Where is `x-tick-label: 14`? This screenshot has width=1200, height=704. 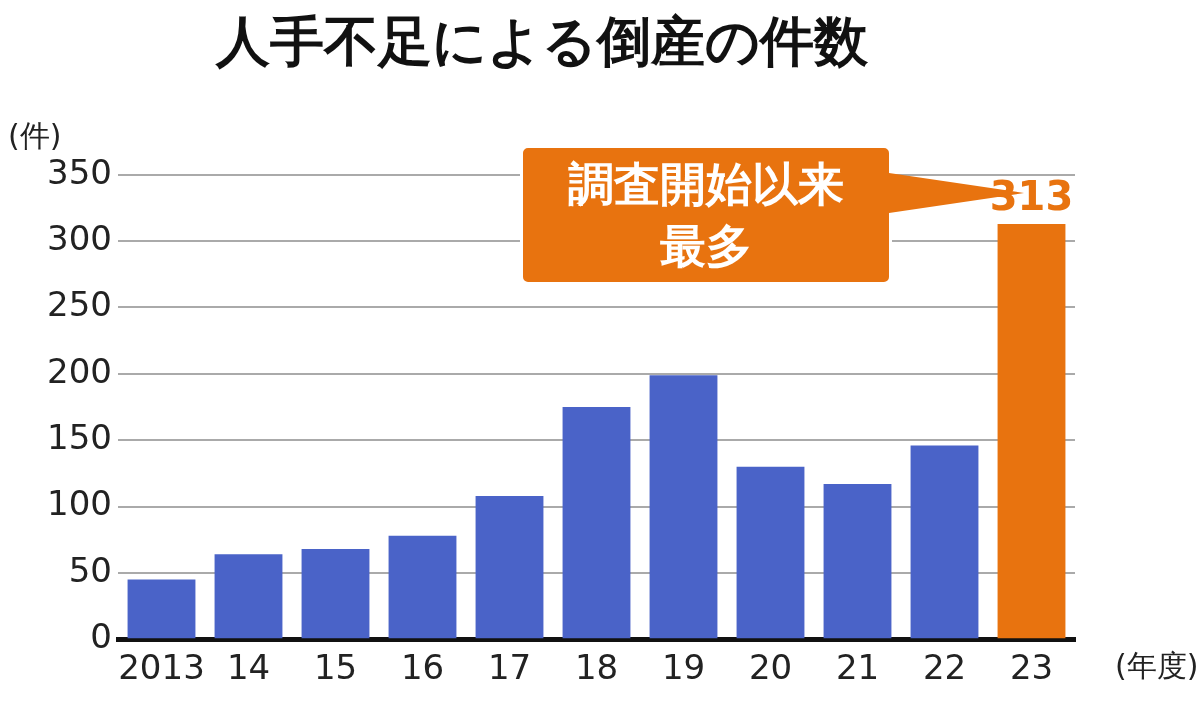 x-tick-label: 14 is located at coordinates (248, 667).